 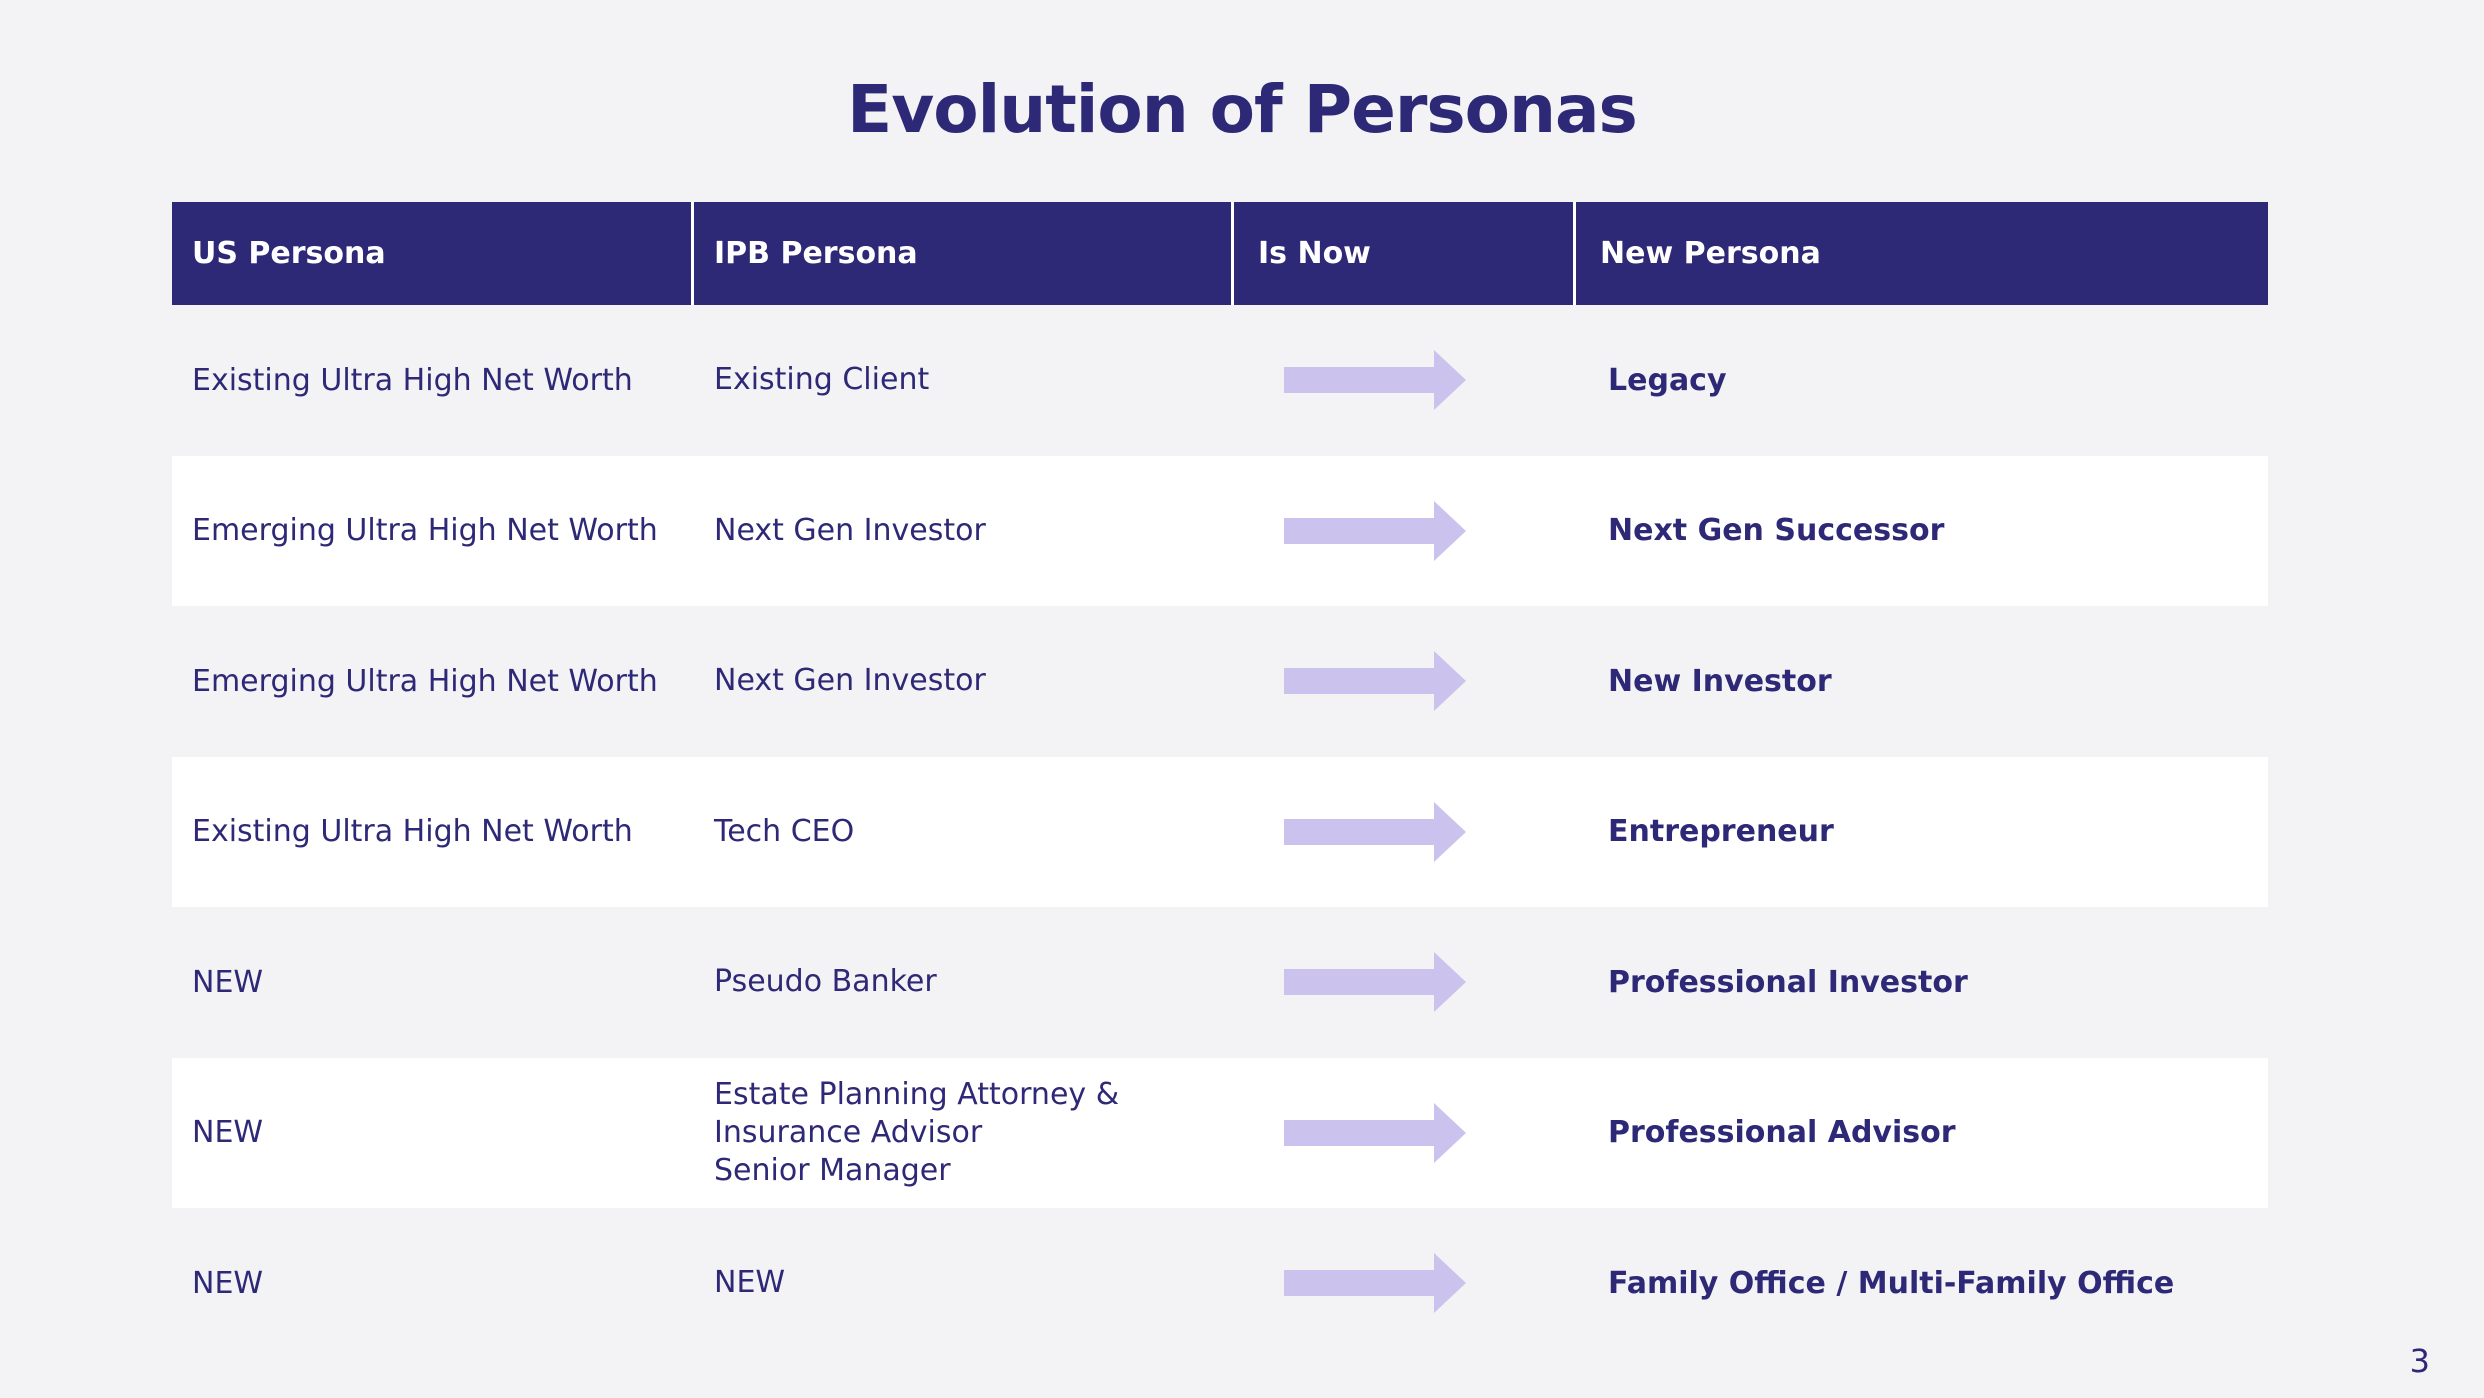 I want to click on ipb-persona-cell: NEW, so click(x=750, y=1283).